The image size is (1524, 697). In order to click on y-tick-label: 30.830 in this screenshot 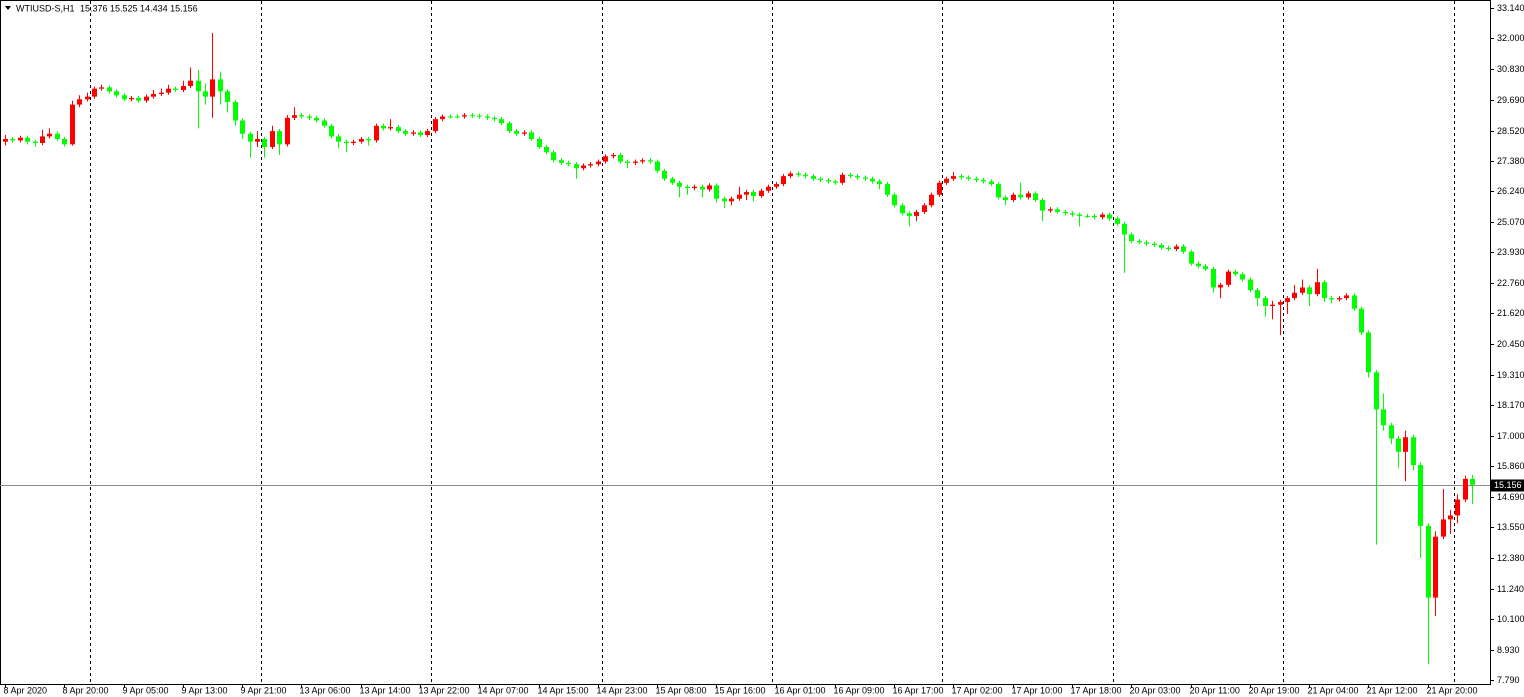, I will do `click(1510, 69)`.